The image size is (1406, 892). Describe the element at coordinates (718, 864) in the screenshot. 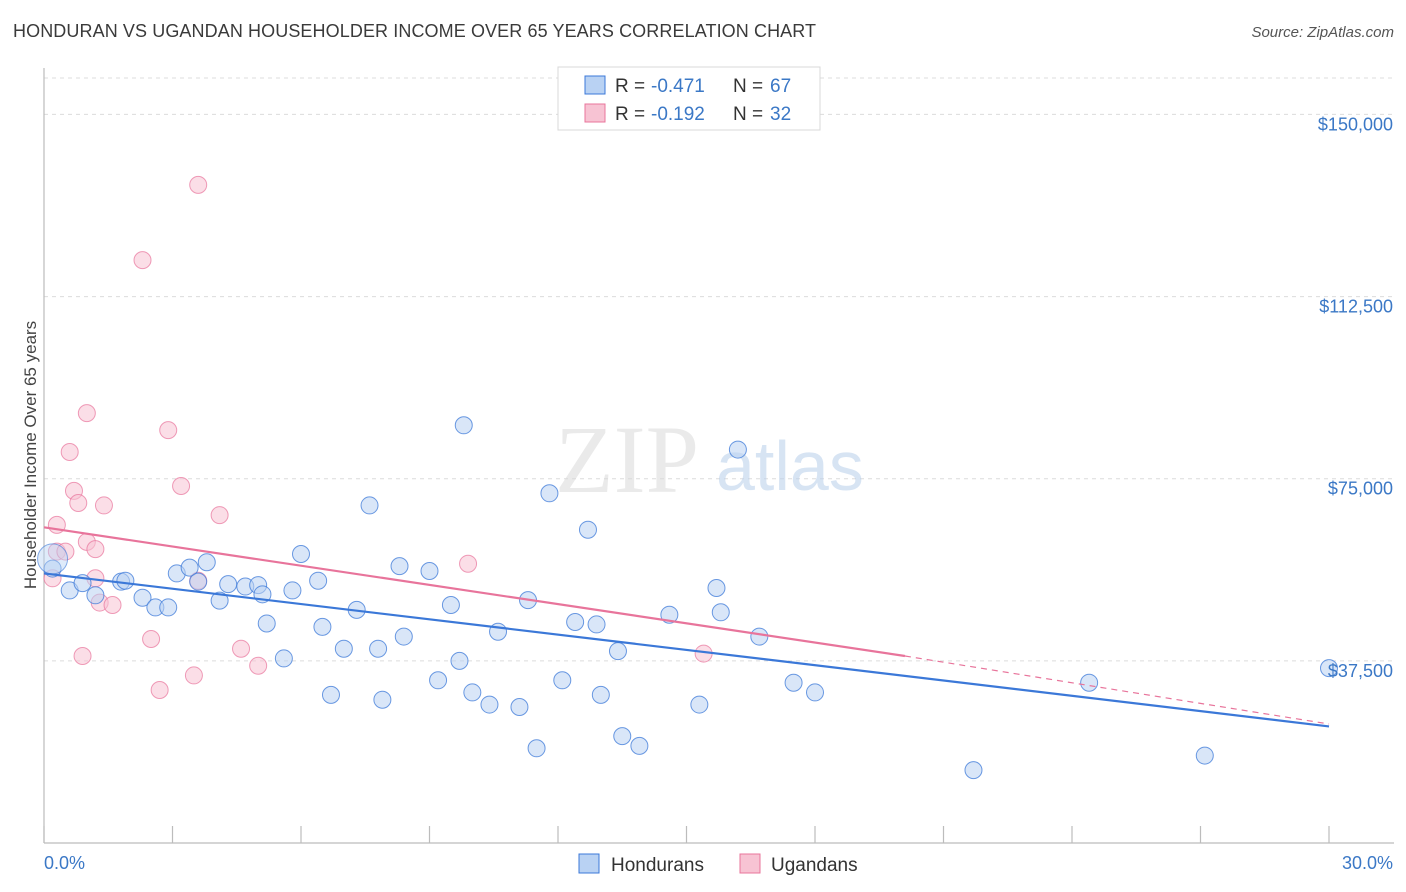

I see `series-legend: Hondurans Ugandans` at that location.